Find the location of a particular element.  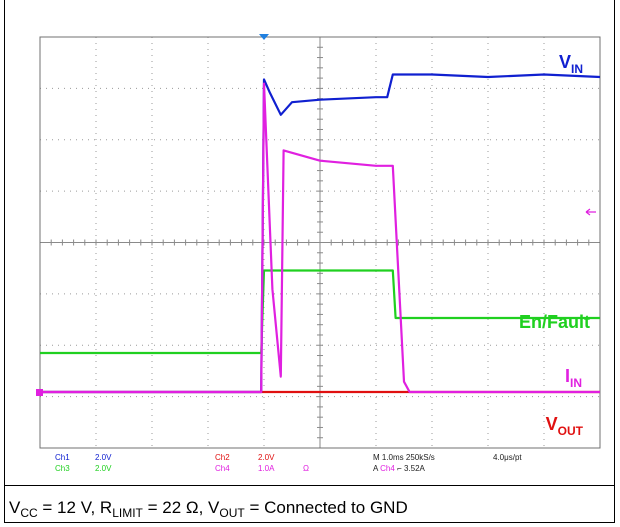

trigger-position-icon is located at coordinates (264, 37).